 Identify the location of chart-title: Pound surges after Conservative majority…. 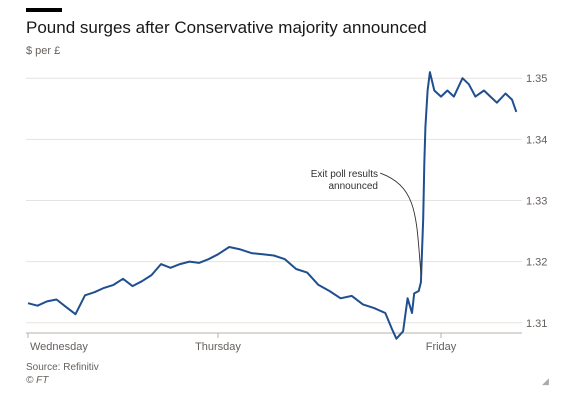
(226, 27).